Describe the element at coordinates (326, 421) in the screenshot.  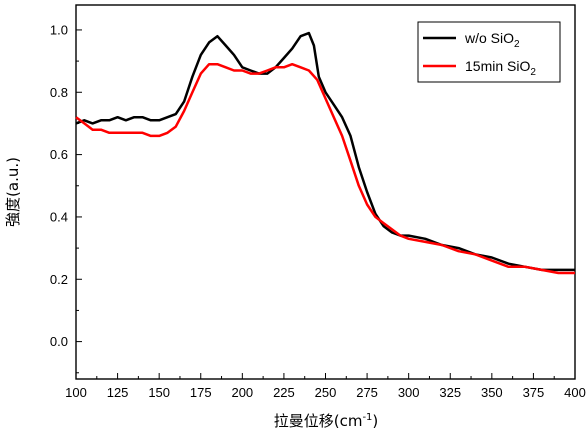
I see `x-axis-title: 拉曼位移(cm-1)` at that location.